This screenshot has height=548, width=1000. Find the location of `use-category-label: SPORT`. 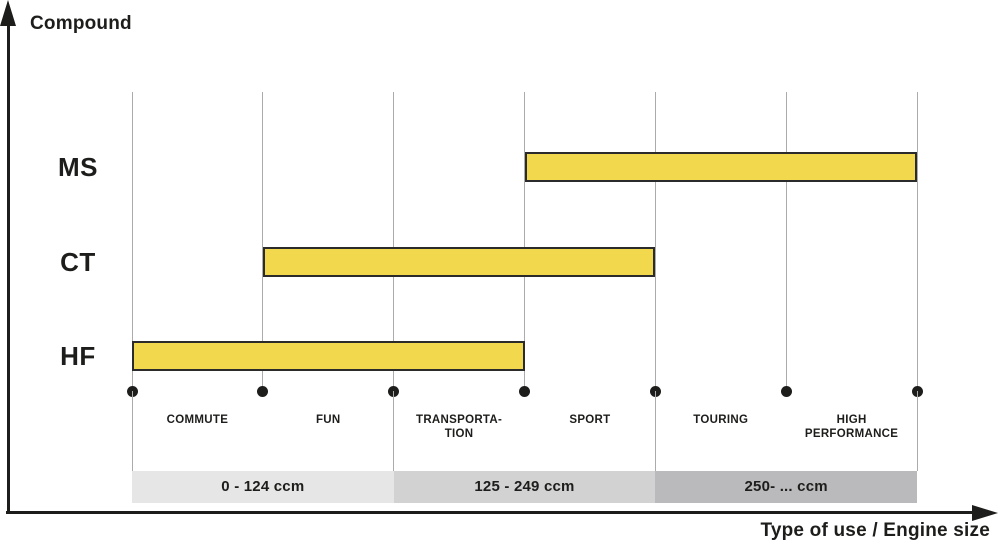

use-category-label: SPORT is located at coordinates (590, 420).